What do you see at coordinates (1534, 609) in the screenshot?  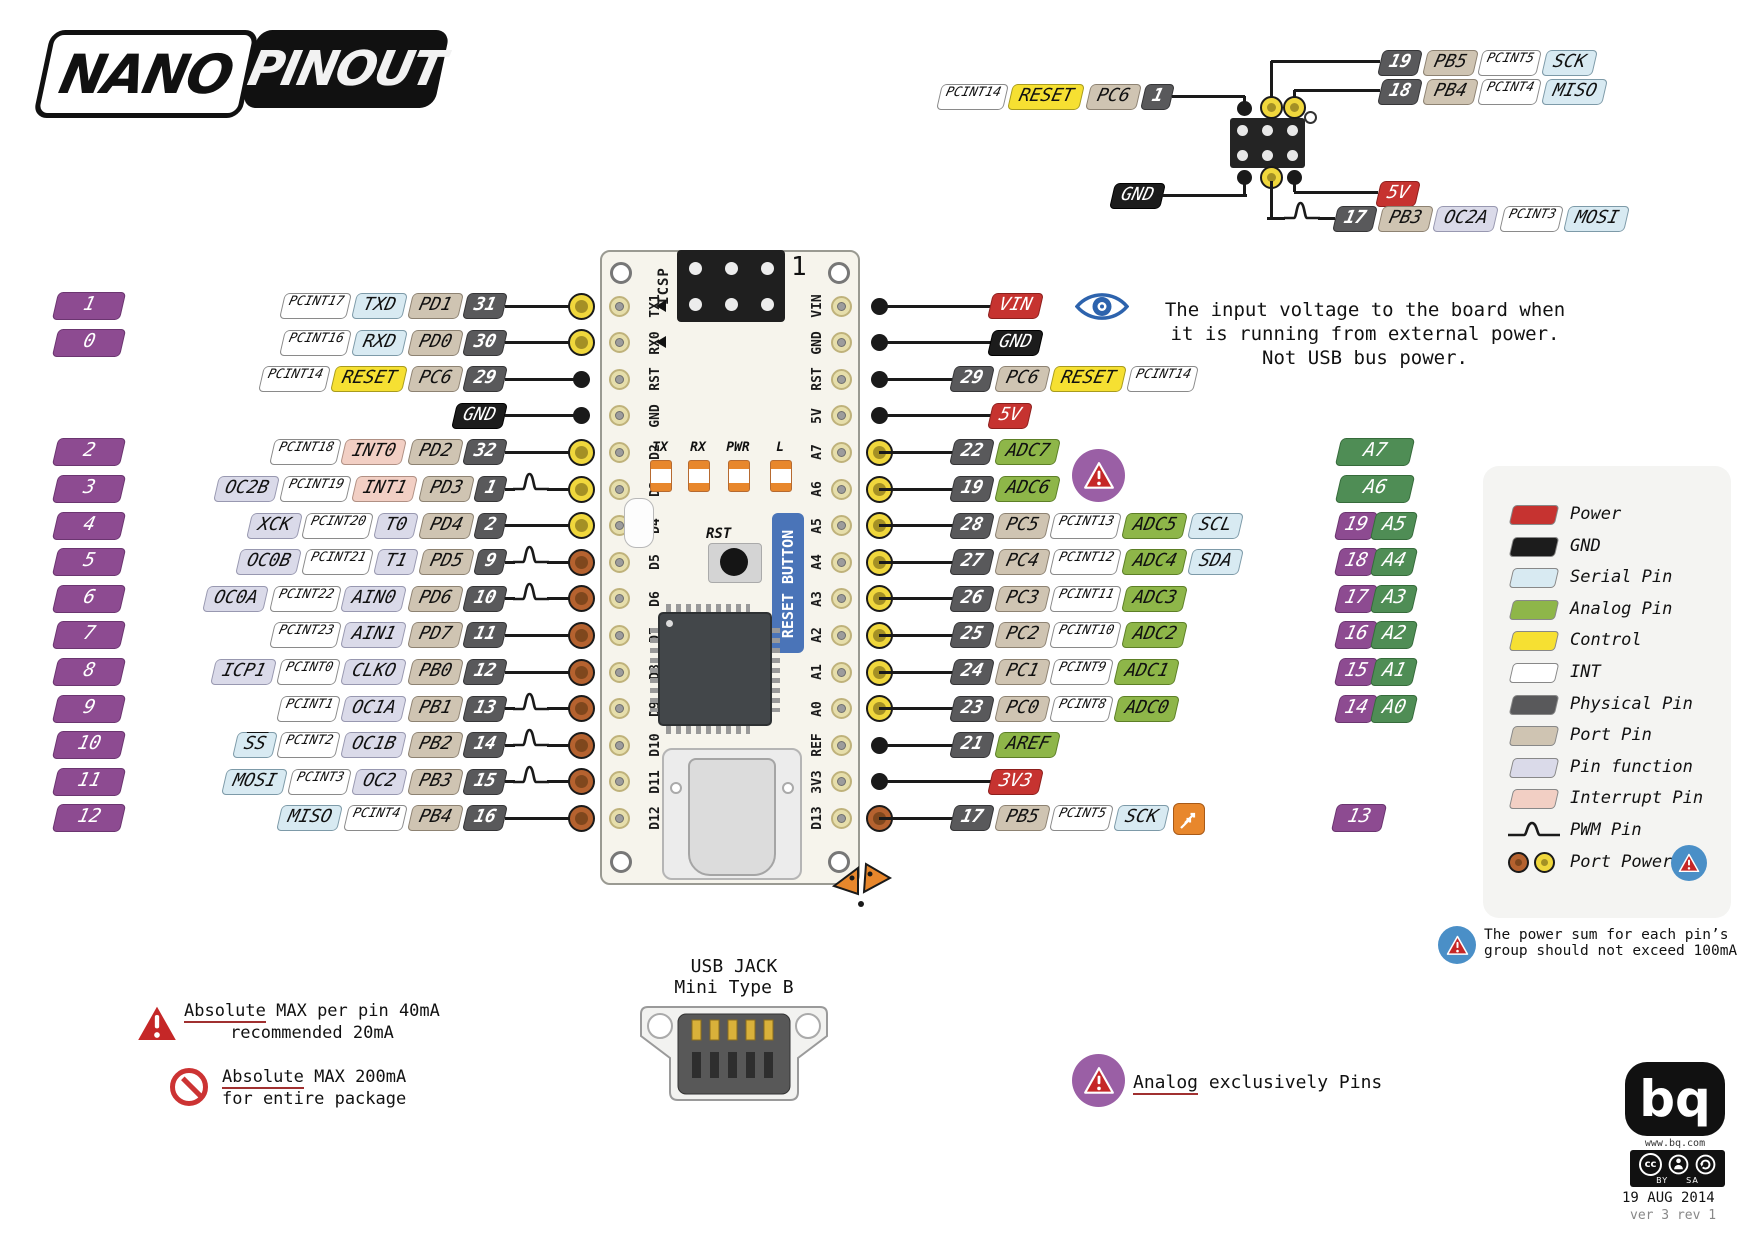 I see `legend-swatch-analog` at bounding box center [1534, 609].